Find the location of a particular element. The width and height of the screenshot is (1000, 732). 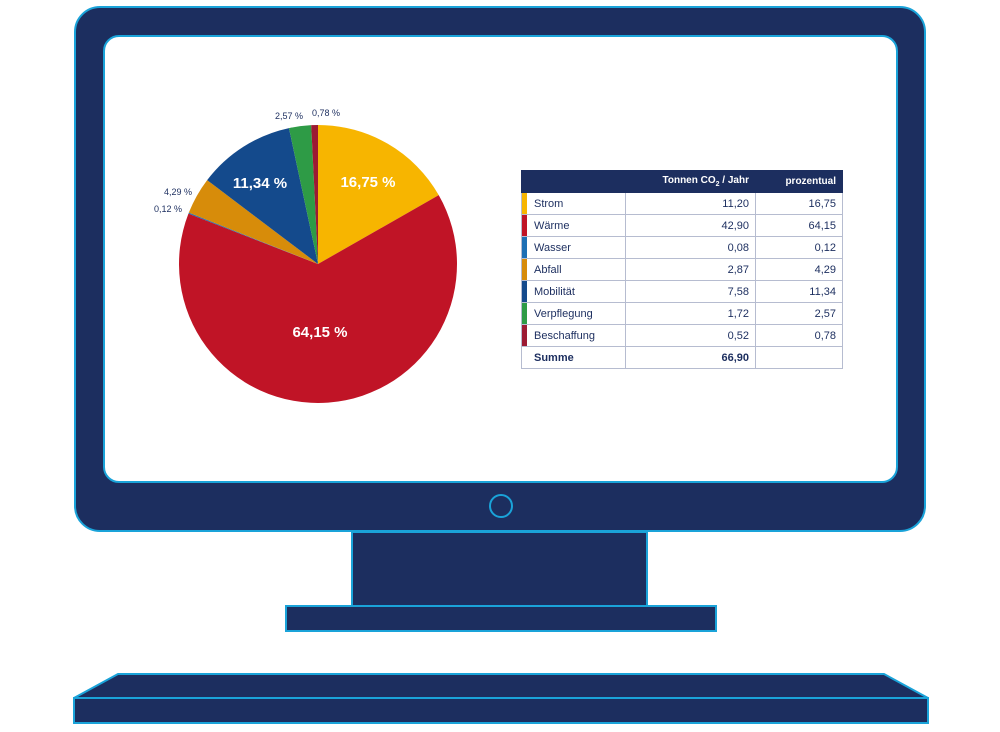

row-tonnen: 2,87 is located at coordinates (690, 269).